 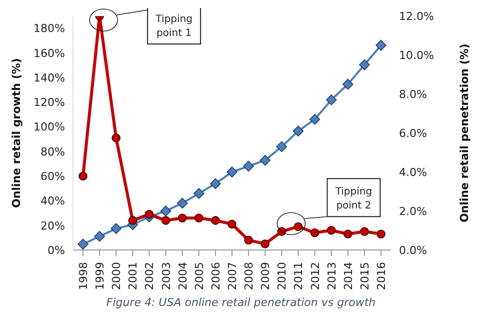 I want to click on x-tick-label: 2011, so click(x=299, y=276).